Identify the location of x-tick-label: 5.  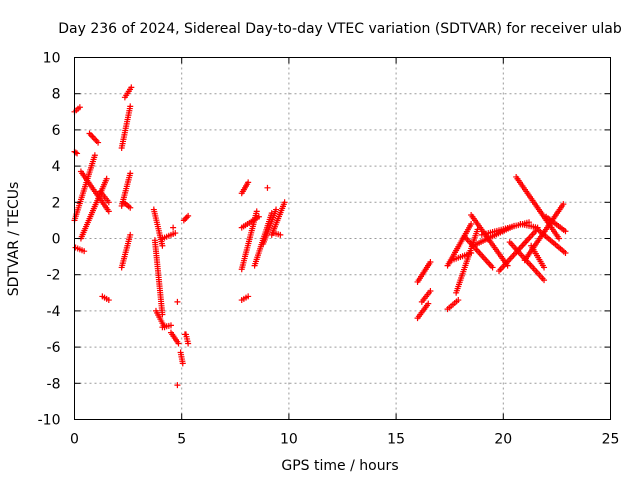
(181, 440).